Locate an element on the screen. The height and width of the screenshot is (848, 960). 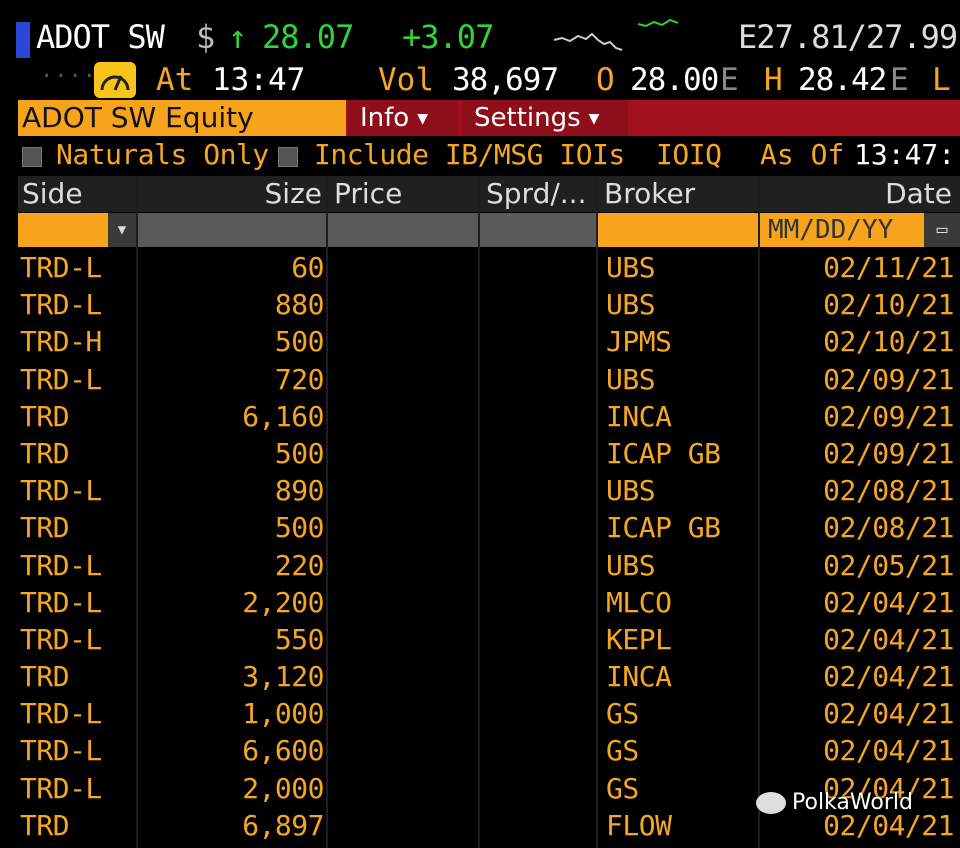
cell-size: 6,600 is located at coordinates (283, 751).